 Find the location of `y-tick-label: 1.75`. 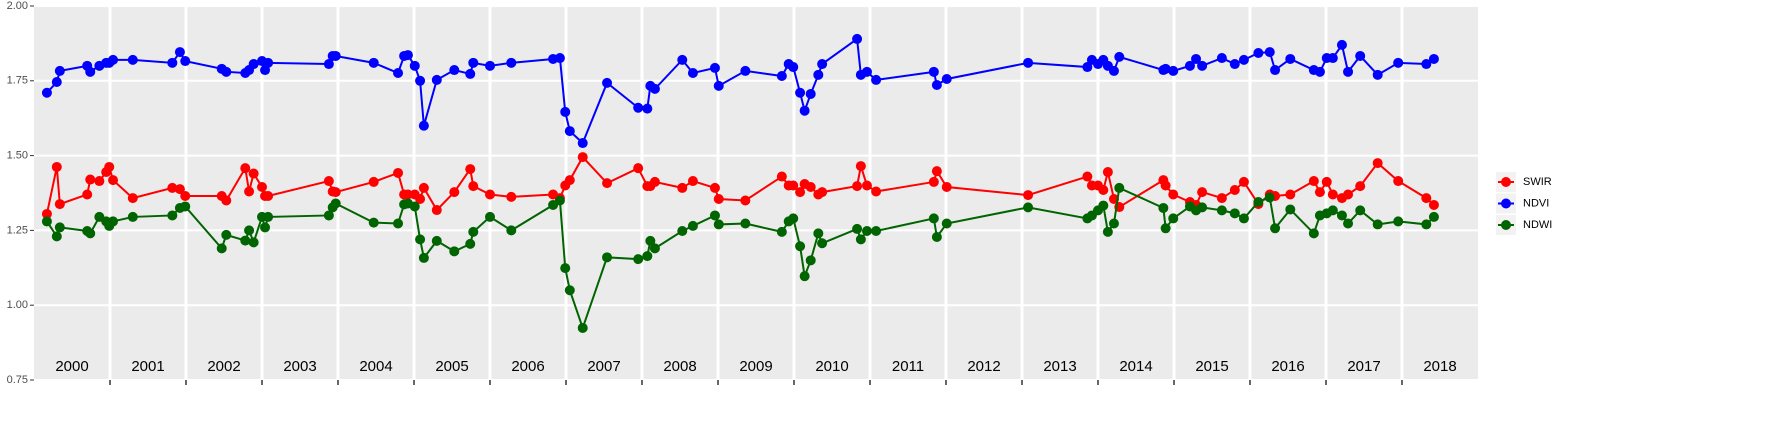

y-tick-label: 1.75 is located at coordinates (17, 81).